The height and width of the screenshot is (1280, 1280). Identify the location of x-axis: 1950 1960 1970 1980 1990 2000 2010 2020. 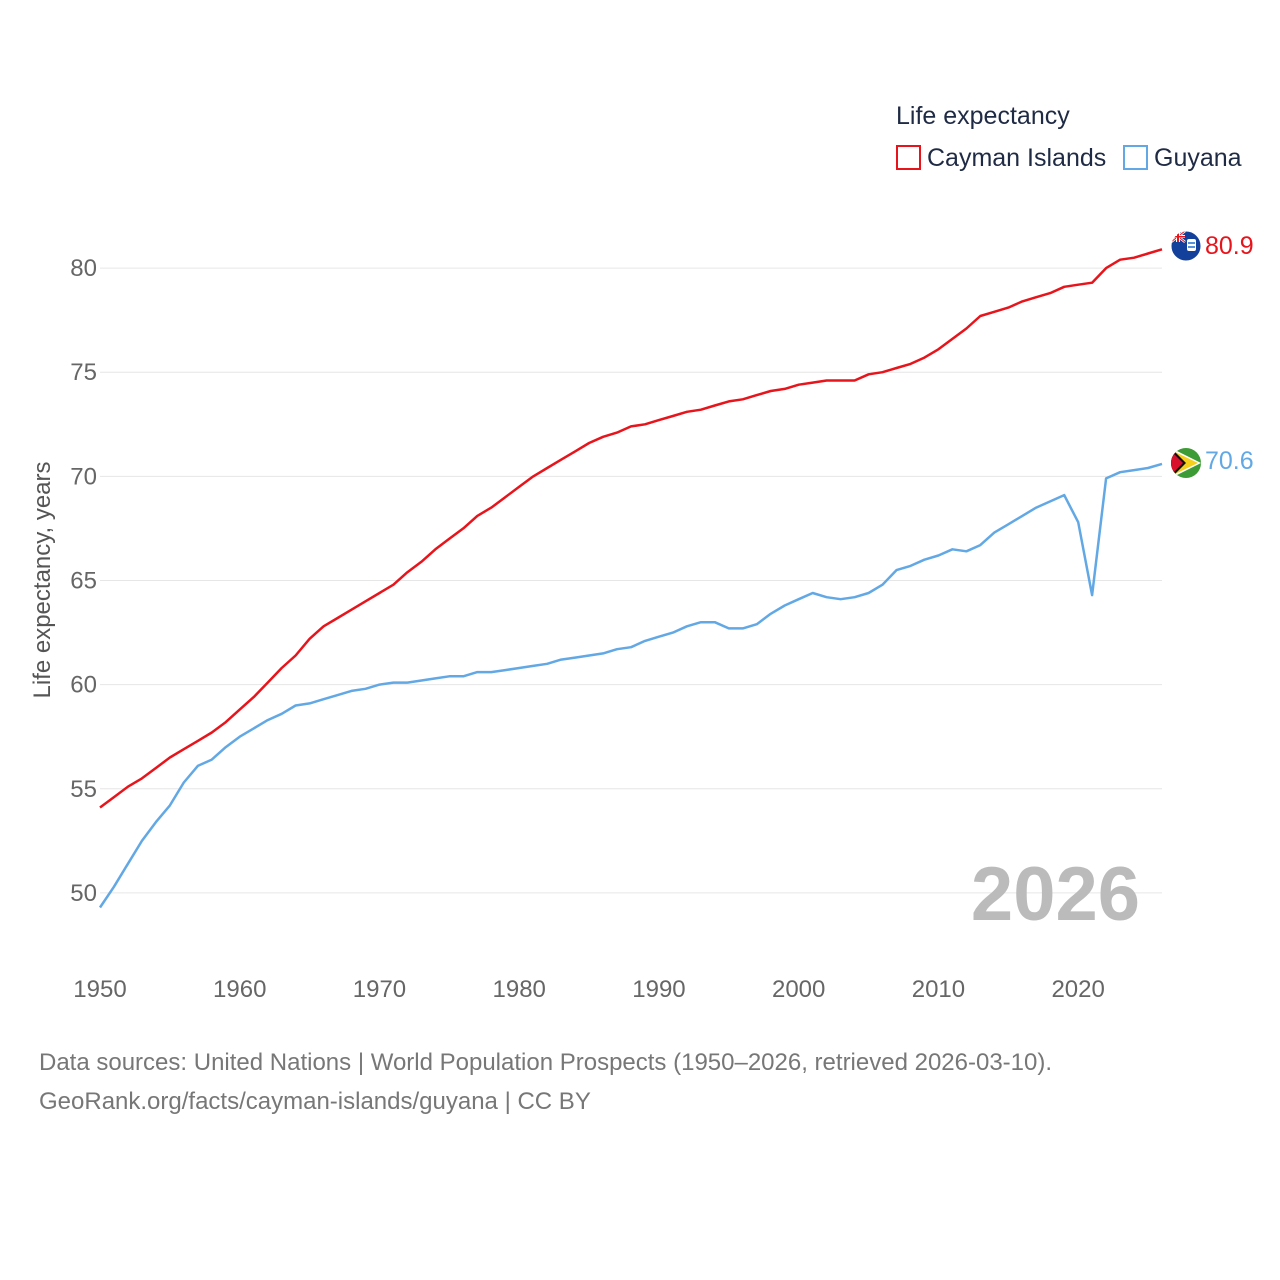
(589, 989).